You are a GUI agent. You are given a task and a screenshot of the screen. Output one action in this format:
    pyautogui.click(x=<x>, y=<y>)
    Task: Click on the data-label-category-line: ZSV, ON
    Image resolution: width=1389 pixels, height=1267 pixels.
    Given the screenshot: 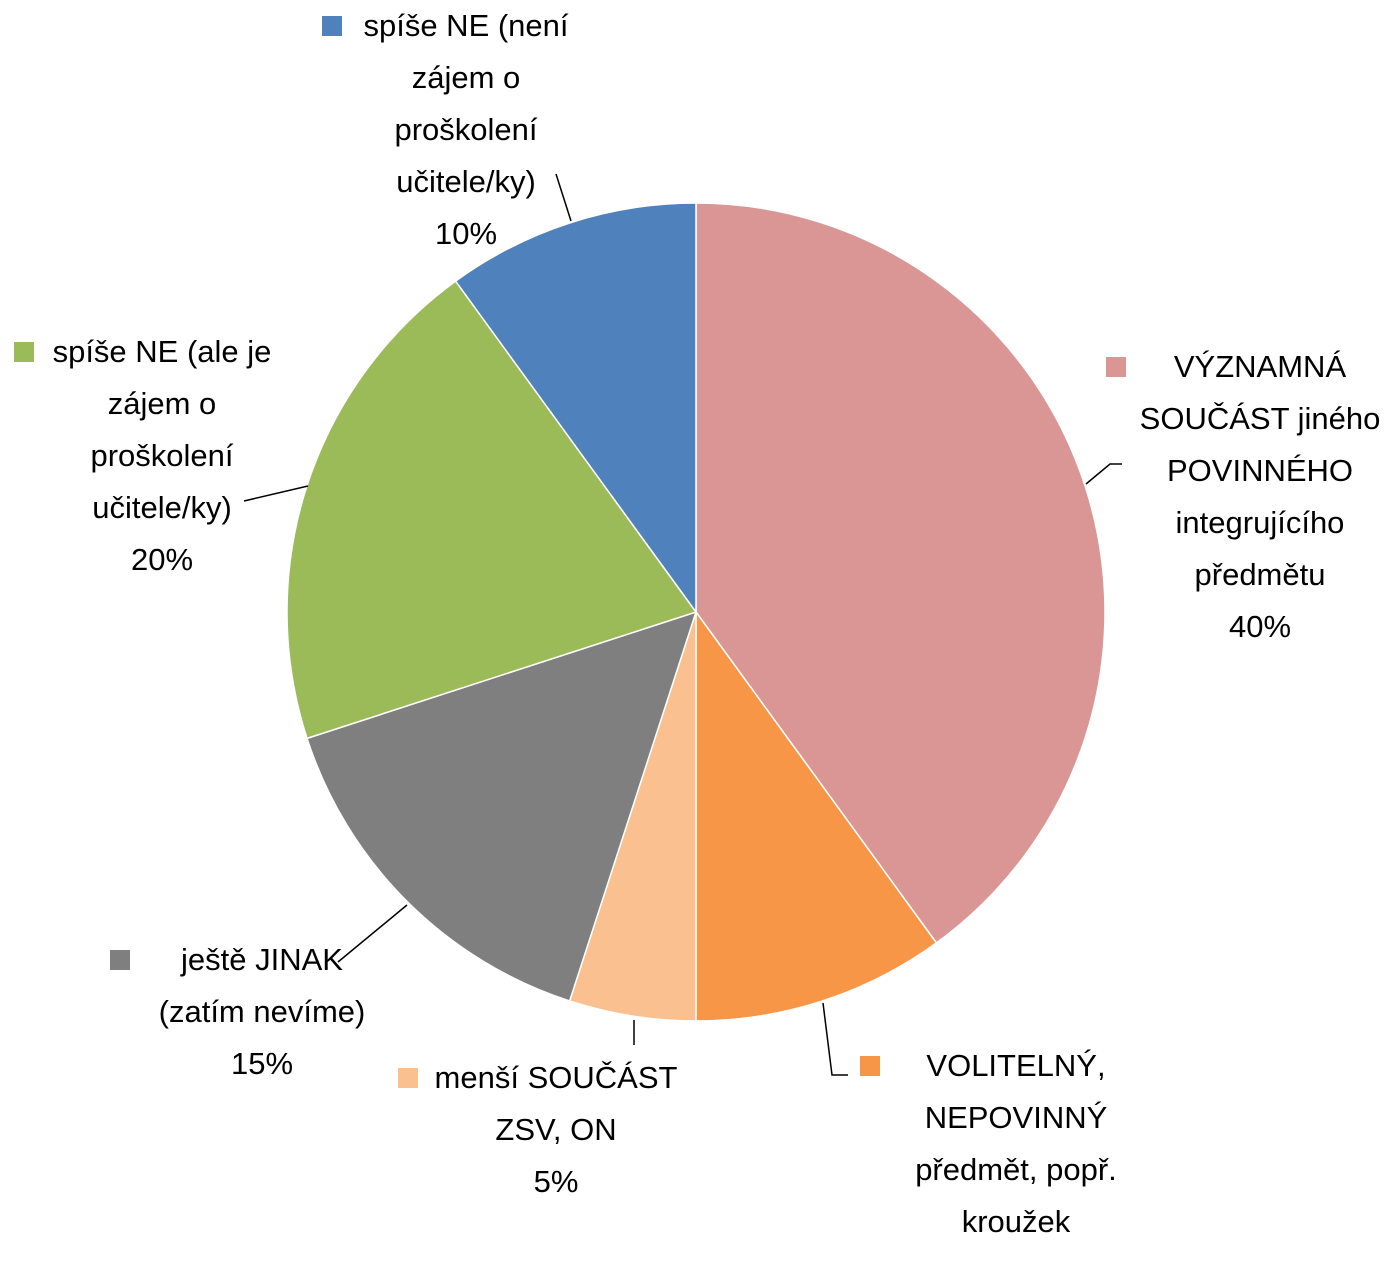 What is the action you would take?
    pyautogui.click(x=555, y=1129)
    